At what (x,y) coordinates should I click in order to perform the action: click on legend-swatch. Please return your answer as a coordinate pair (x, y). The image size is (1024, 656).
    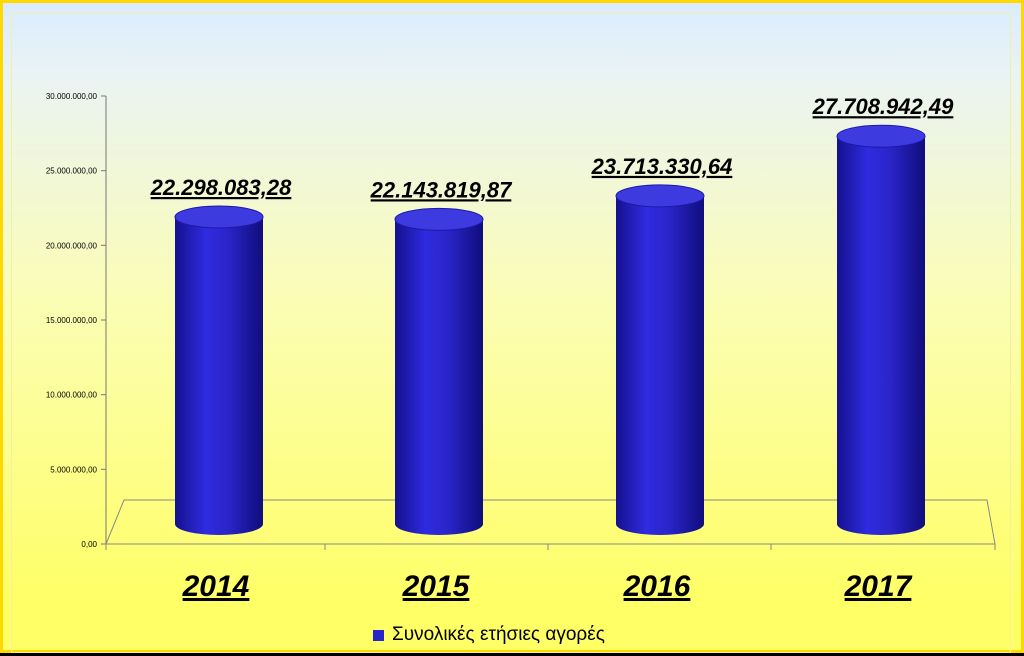
    Looking at the image, I should click on (378, 635).